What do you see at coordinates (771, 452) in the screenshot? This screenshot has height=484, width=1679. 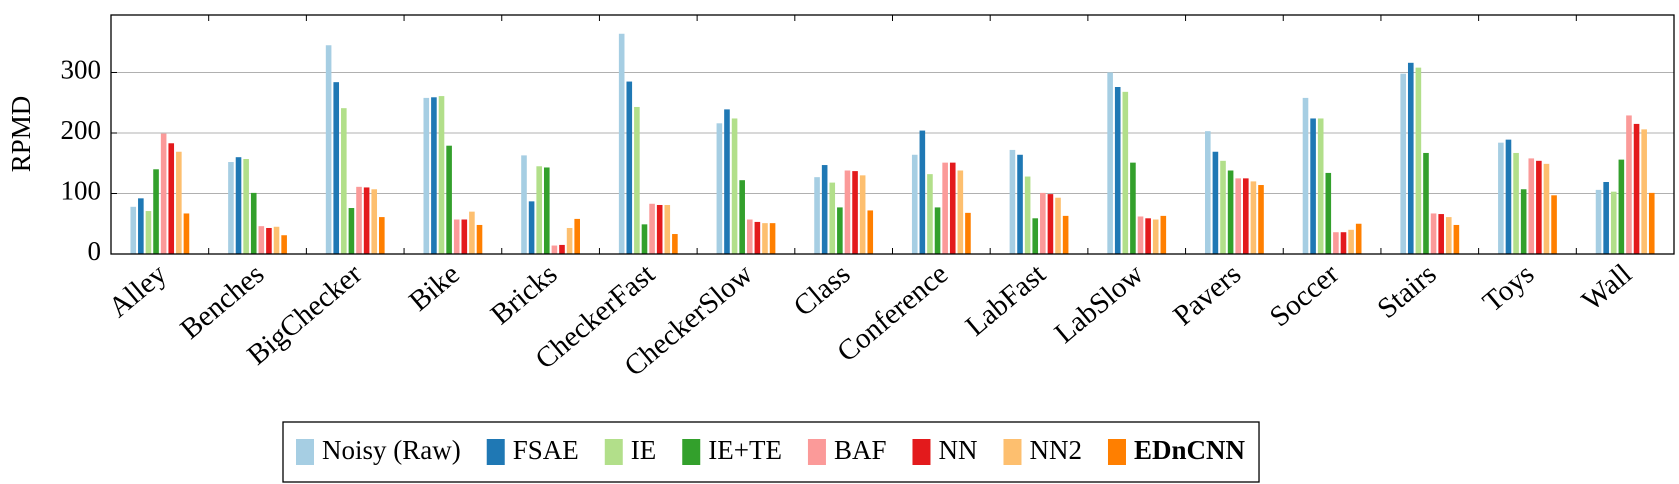 I see `legend-frame` at bounding box center [771, 452].